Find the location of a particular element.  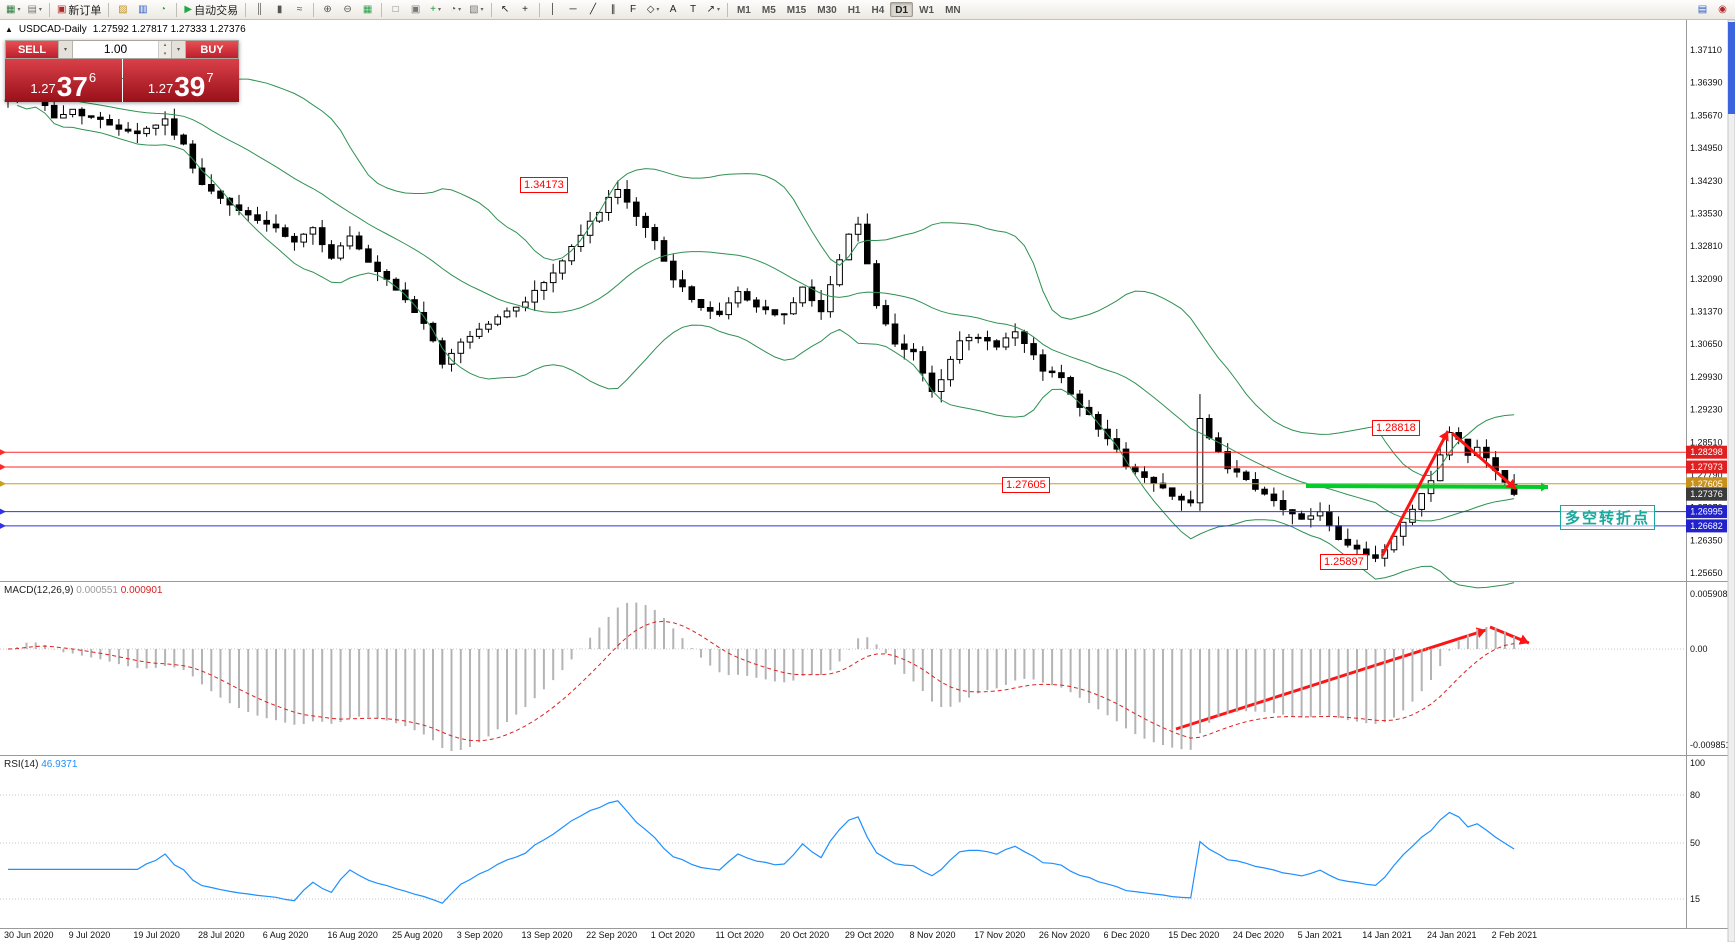

vertical-line-button: │ is located at coordinates (553, 9).